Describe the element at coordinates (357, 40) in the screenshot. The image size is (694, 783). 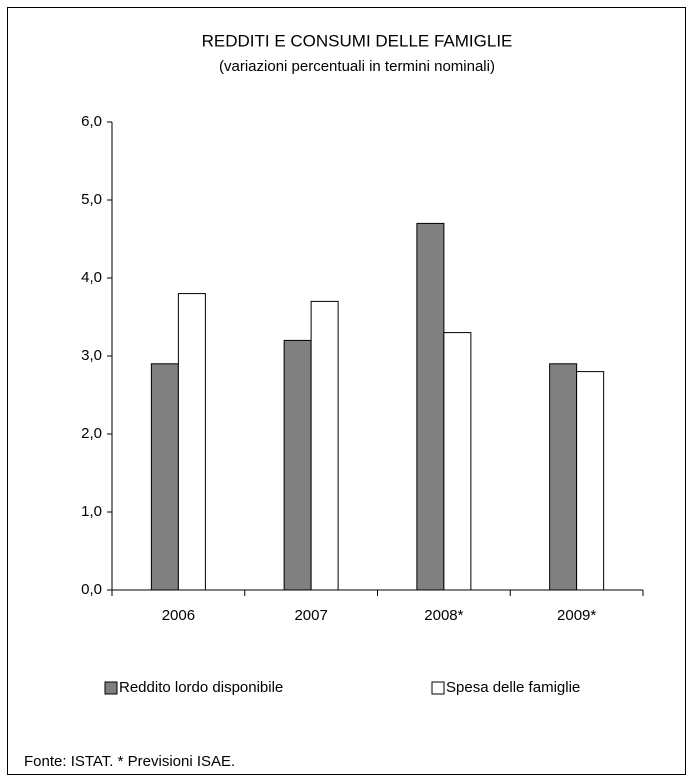
I see `chart-title: REDDITI E CONSUMI DELLE FAMIGLIE` at that location.